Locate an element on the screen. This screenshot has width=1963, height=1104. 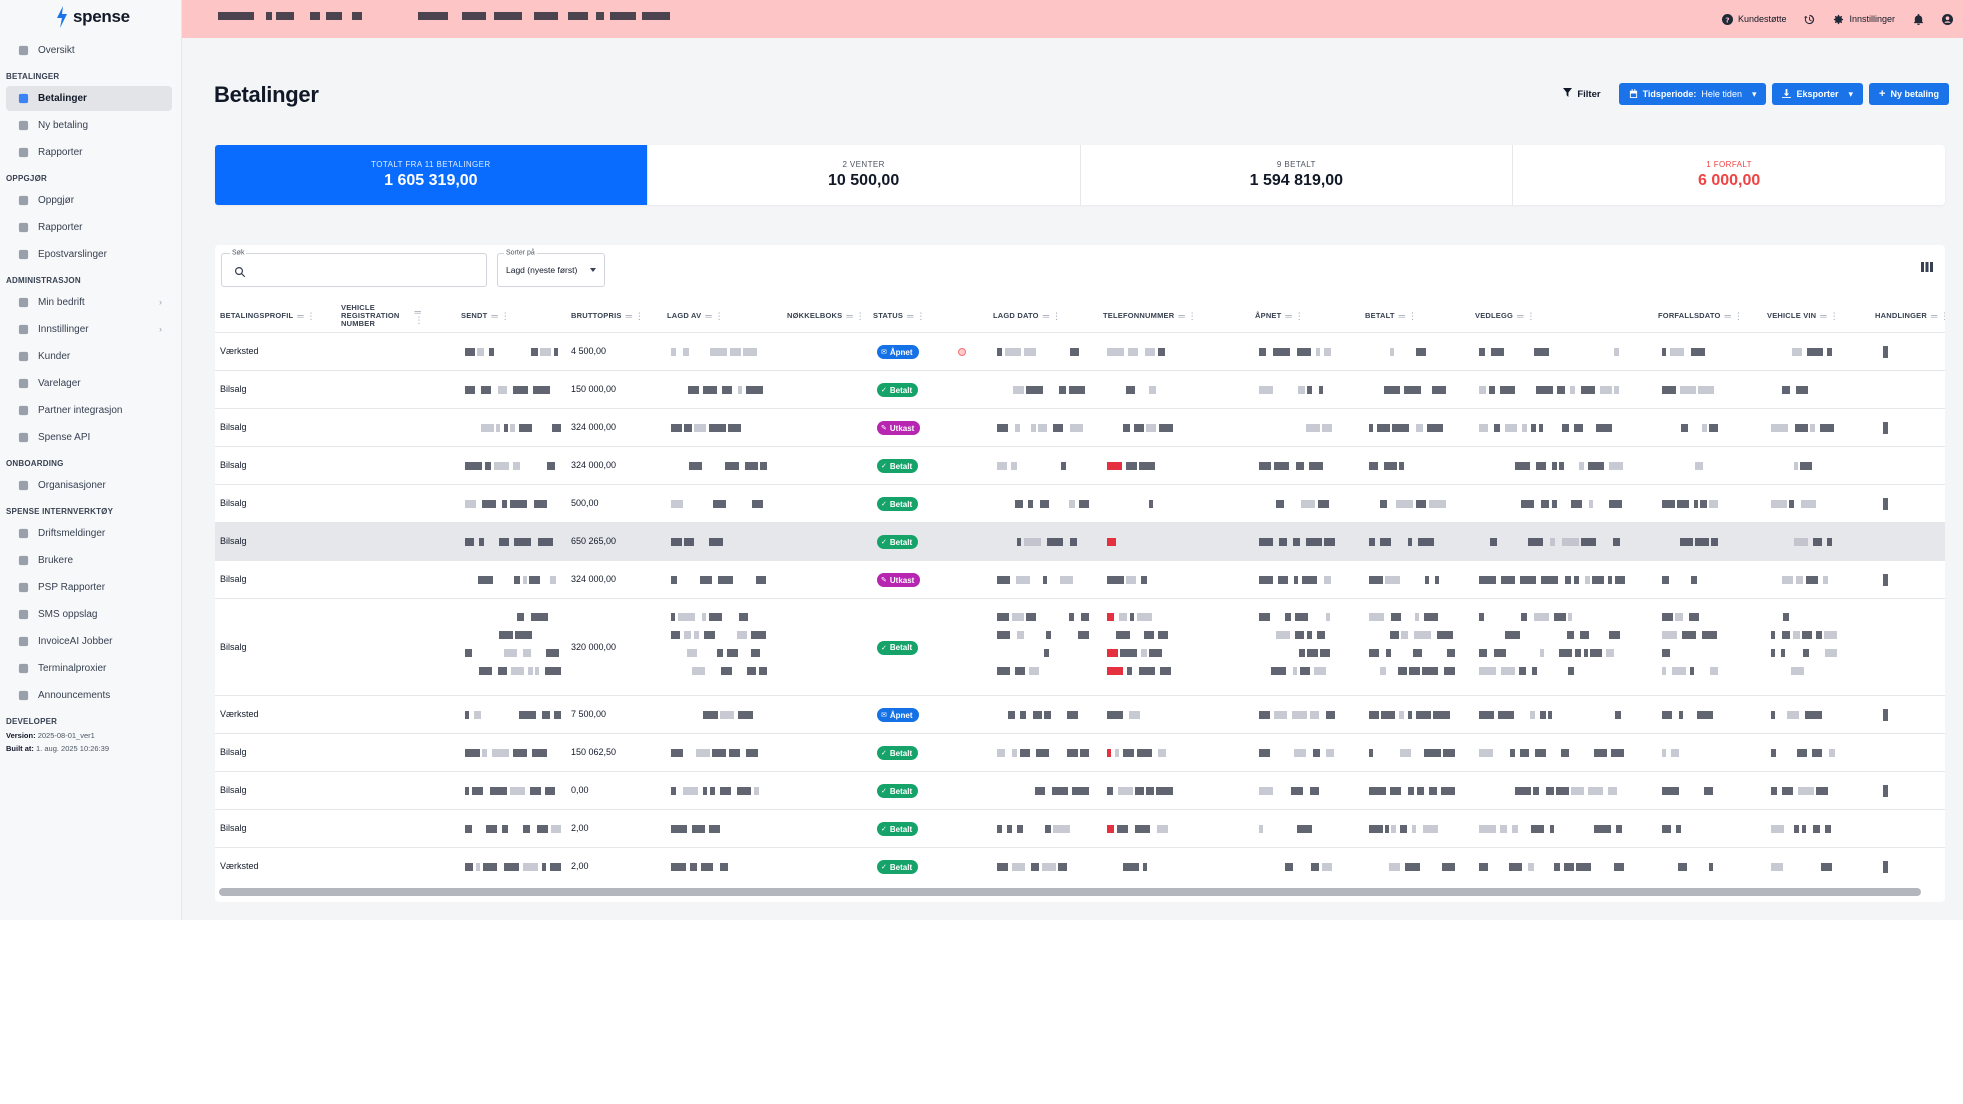
table-row: Værksted 4 500,00 ✉ Åpnet is located at coordinates (1080, 351).